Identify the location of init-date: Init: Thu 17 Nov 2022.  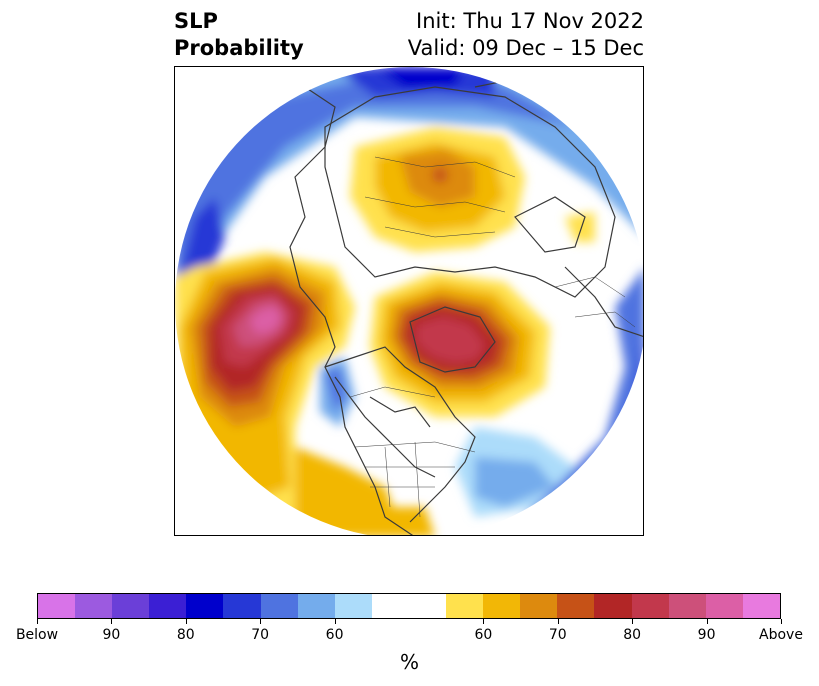
(530, 21).